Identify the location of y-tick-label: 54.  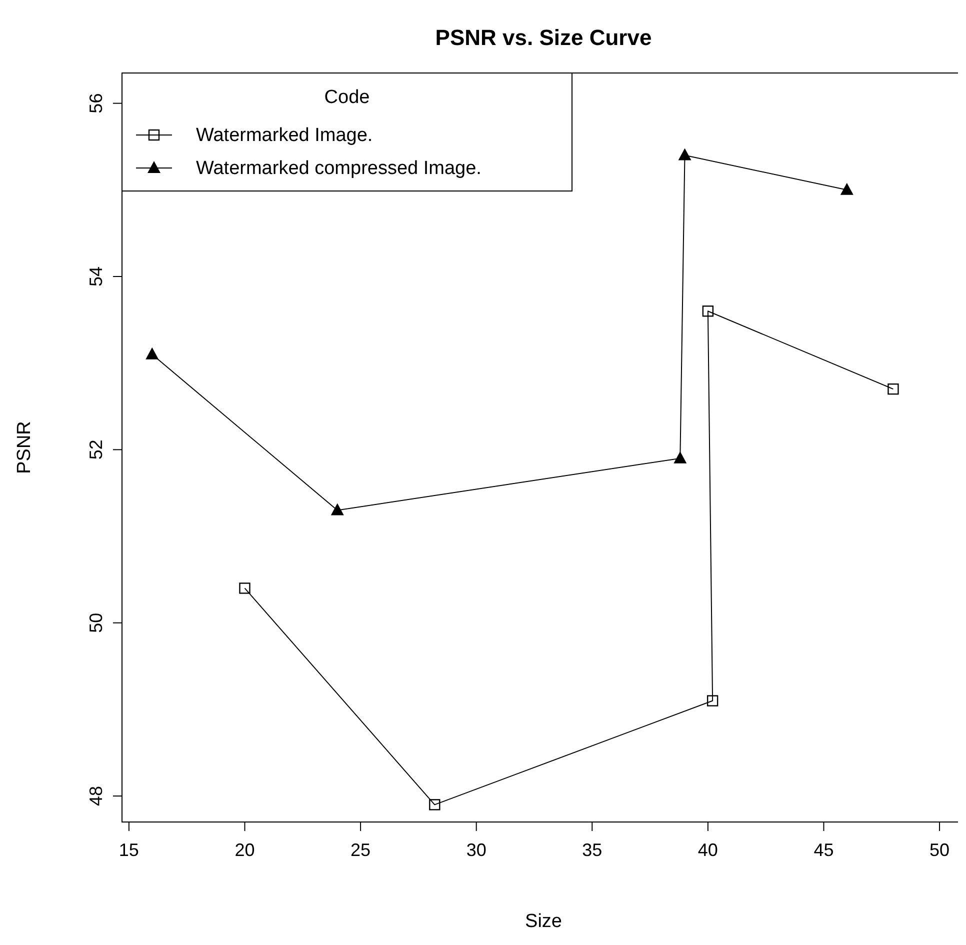
(96, 276).